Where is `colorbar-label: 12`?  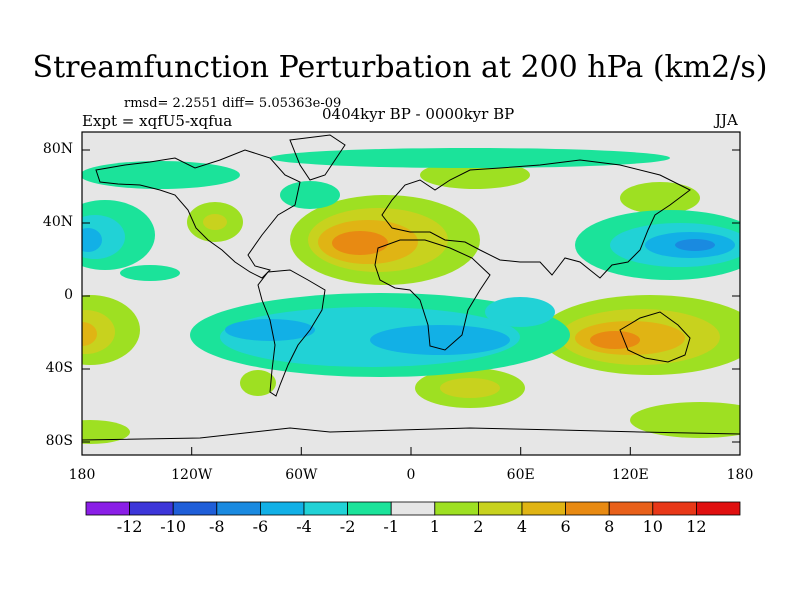 colorbar-label: 12 is located at coordinates (696, 526).